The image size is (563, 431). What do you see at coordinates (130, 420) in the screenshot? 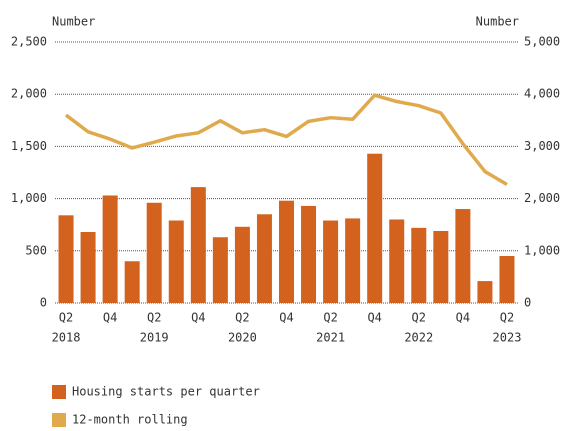
I see `legend-label: 12-month rolling` at bounding box center [130, 420].